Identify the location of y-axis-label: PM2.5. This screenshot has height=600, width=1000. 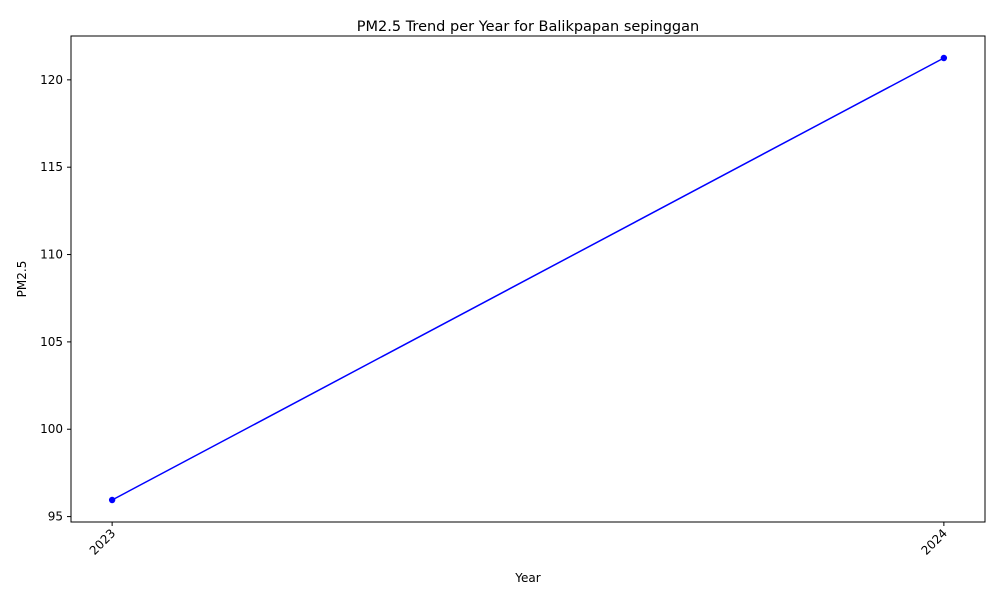
(22, 279).